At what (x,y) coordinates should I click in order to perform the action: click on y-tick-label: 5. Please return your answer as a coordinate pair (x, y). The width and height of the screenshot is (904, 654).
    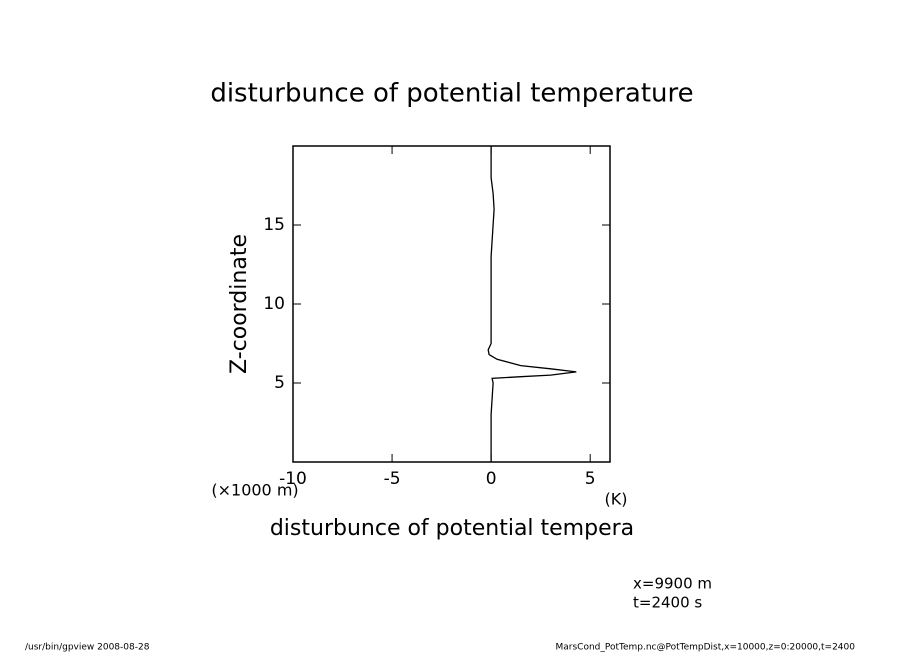
    Looking at the image, I should click on (279, 383).